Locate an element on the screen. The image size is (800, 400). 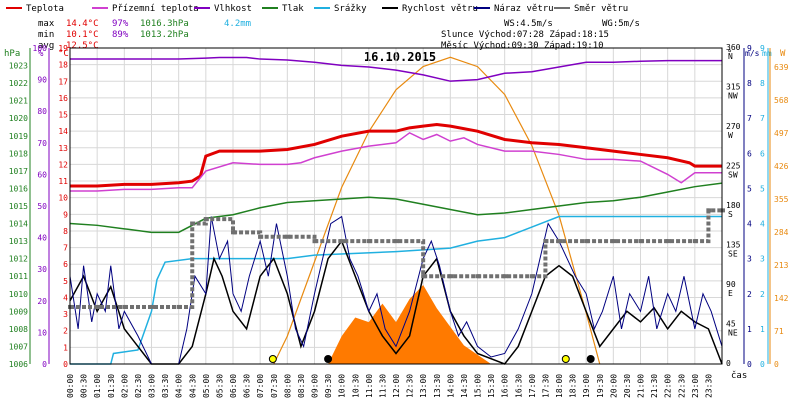
stat-max-pressure: 1016.3hPa is located at coordinates (164, 24).